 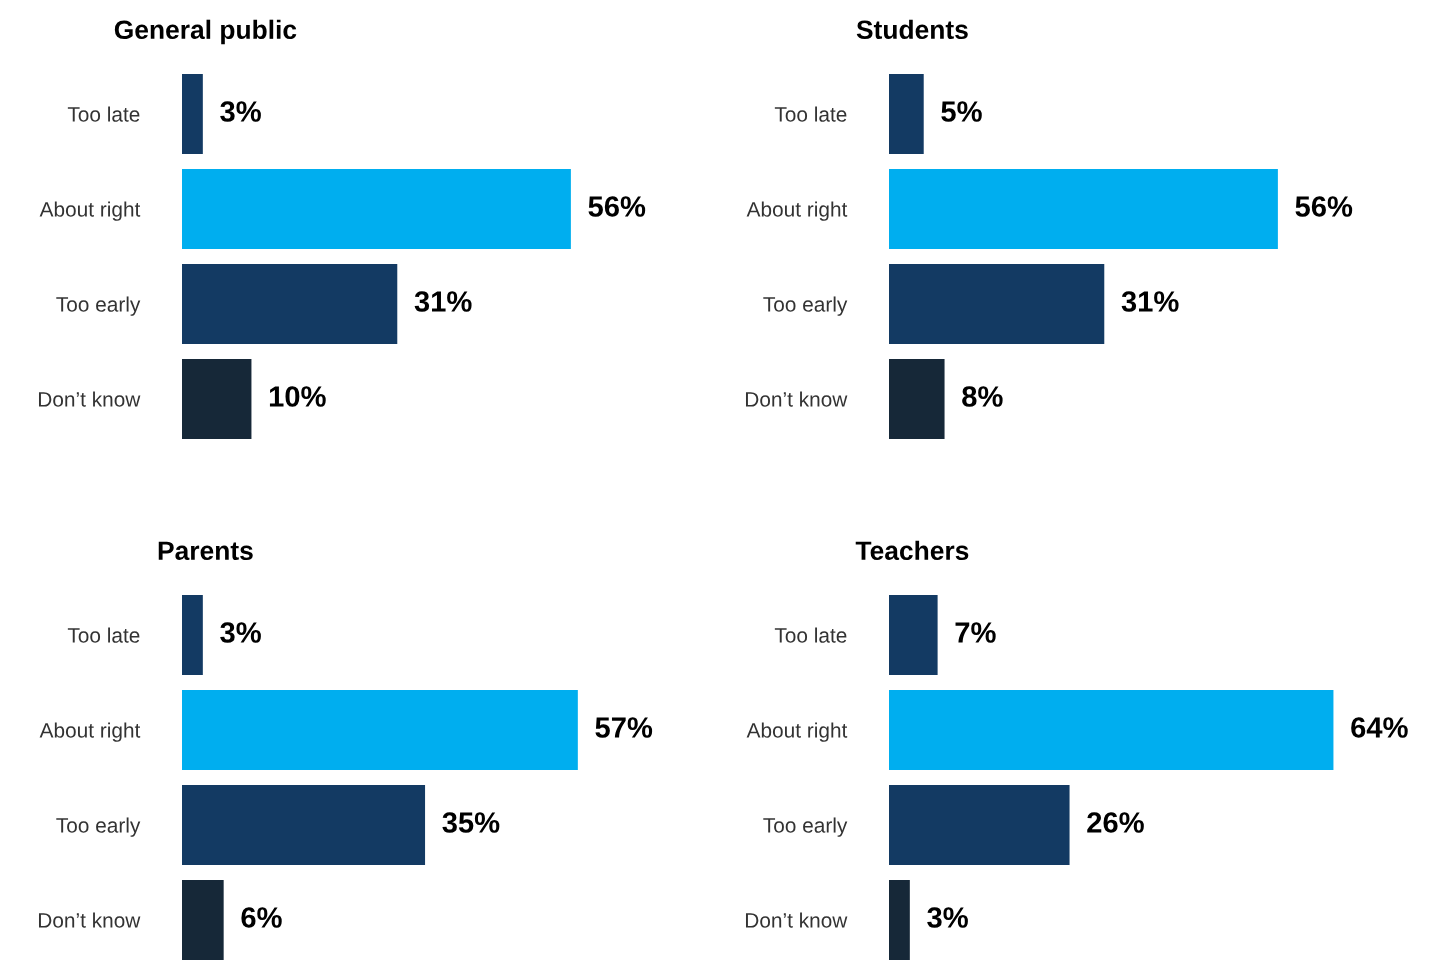 I want to click on data-label: 57%, so click(x=624, y=727).